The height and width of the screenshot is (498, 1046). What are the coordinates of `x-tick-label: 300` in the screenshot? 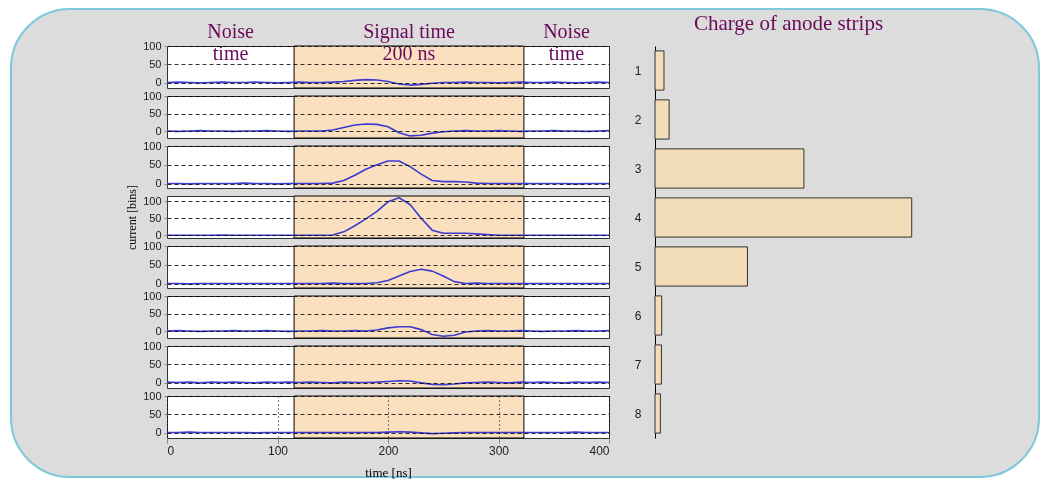 It's located at (499, 450).